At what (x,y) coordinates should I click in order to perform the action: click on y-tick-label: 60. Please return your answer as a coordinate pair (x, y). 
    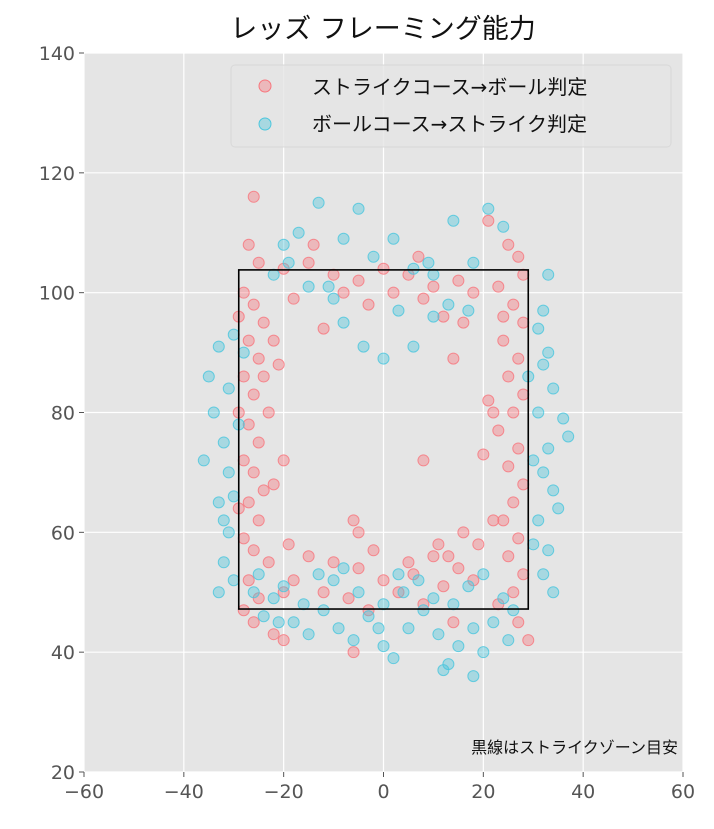
    Looking at the image, I should click on (63, 533).